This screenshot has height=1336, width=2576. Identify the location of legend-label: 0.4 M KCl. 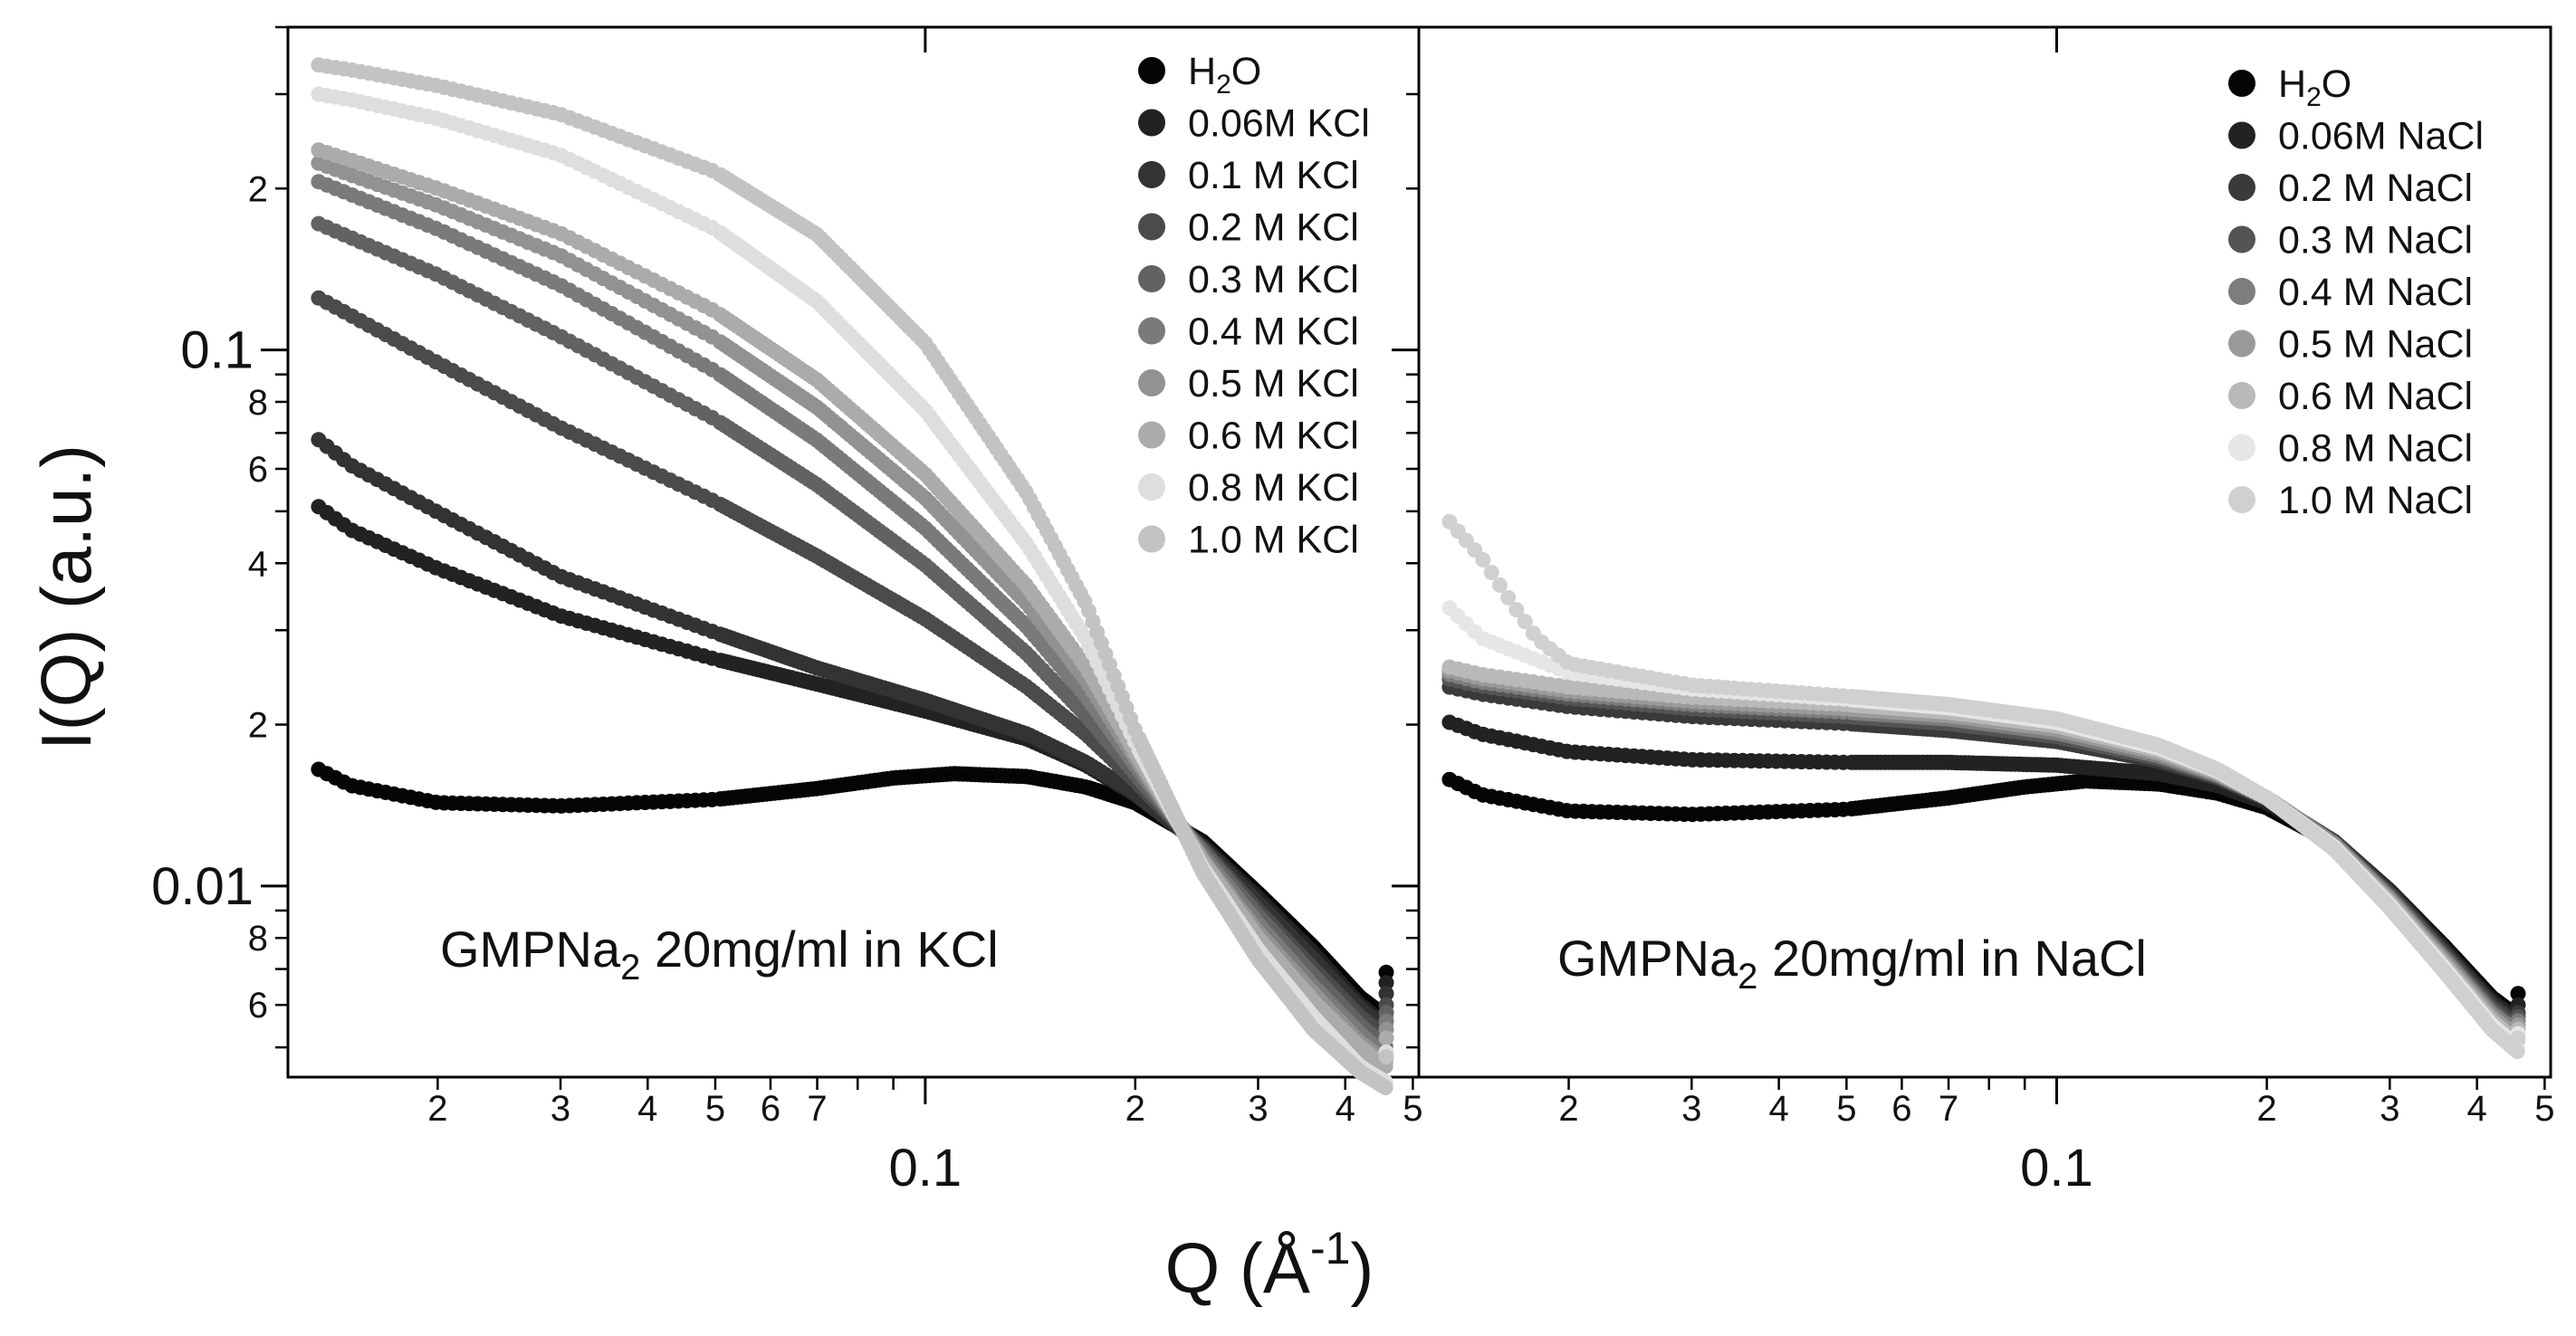
(1273, 332).